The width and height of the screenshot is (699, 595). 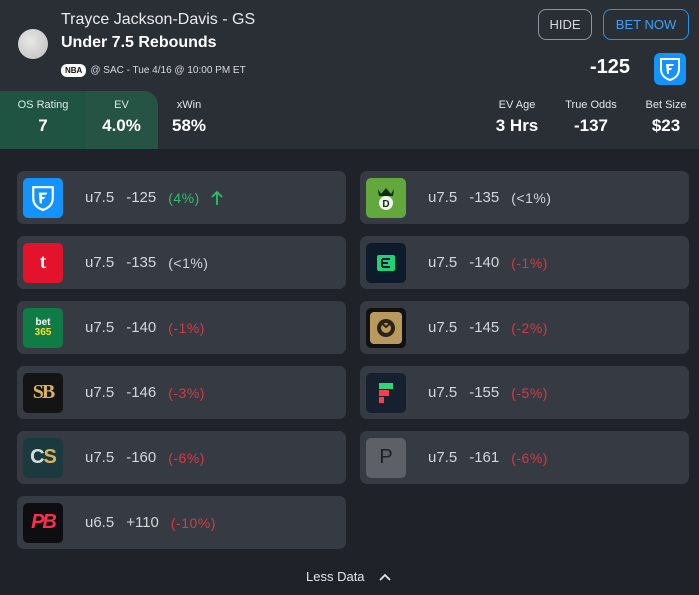 I want to click on book-row-bet365: bet 365 u7.5 -140 (-1%), so click(x=181, y=327).